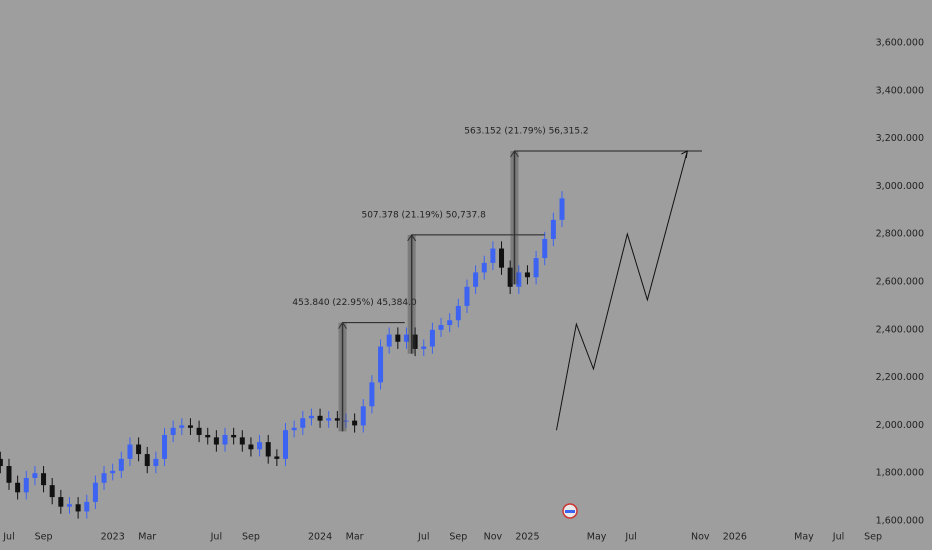 The image size is (932, 550). Describe the element at coordinates (684, 154) in the screenshot. I see `projection-arrow-head` at that location.